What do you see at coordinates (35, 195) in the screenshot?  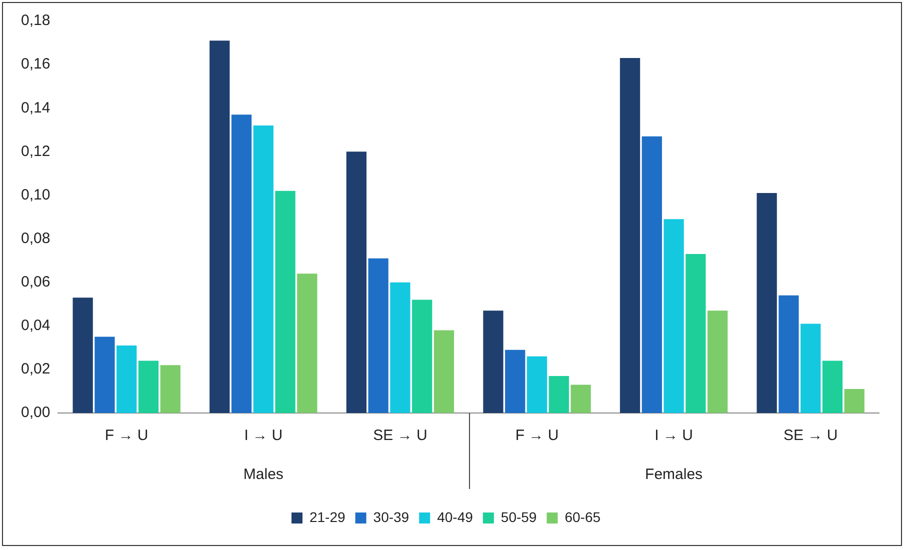 I see `y-tick-label: 0,10` at bounding box center [35, 195].